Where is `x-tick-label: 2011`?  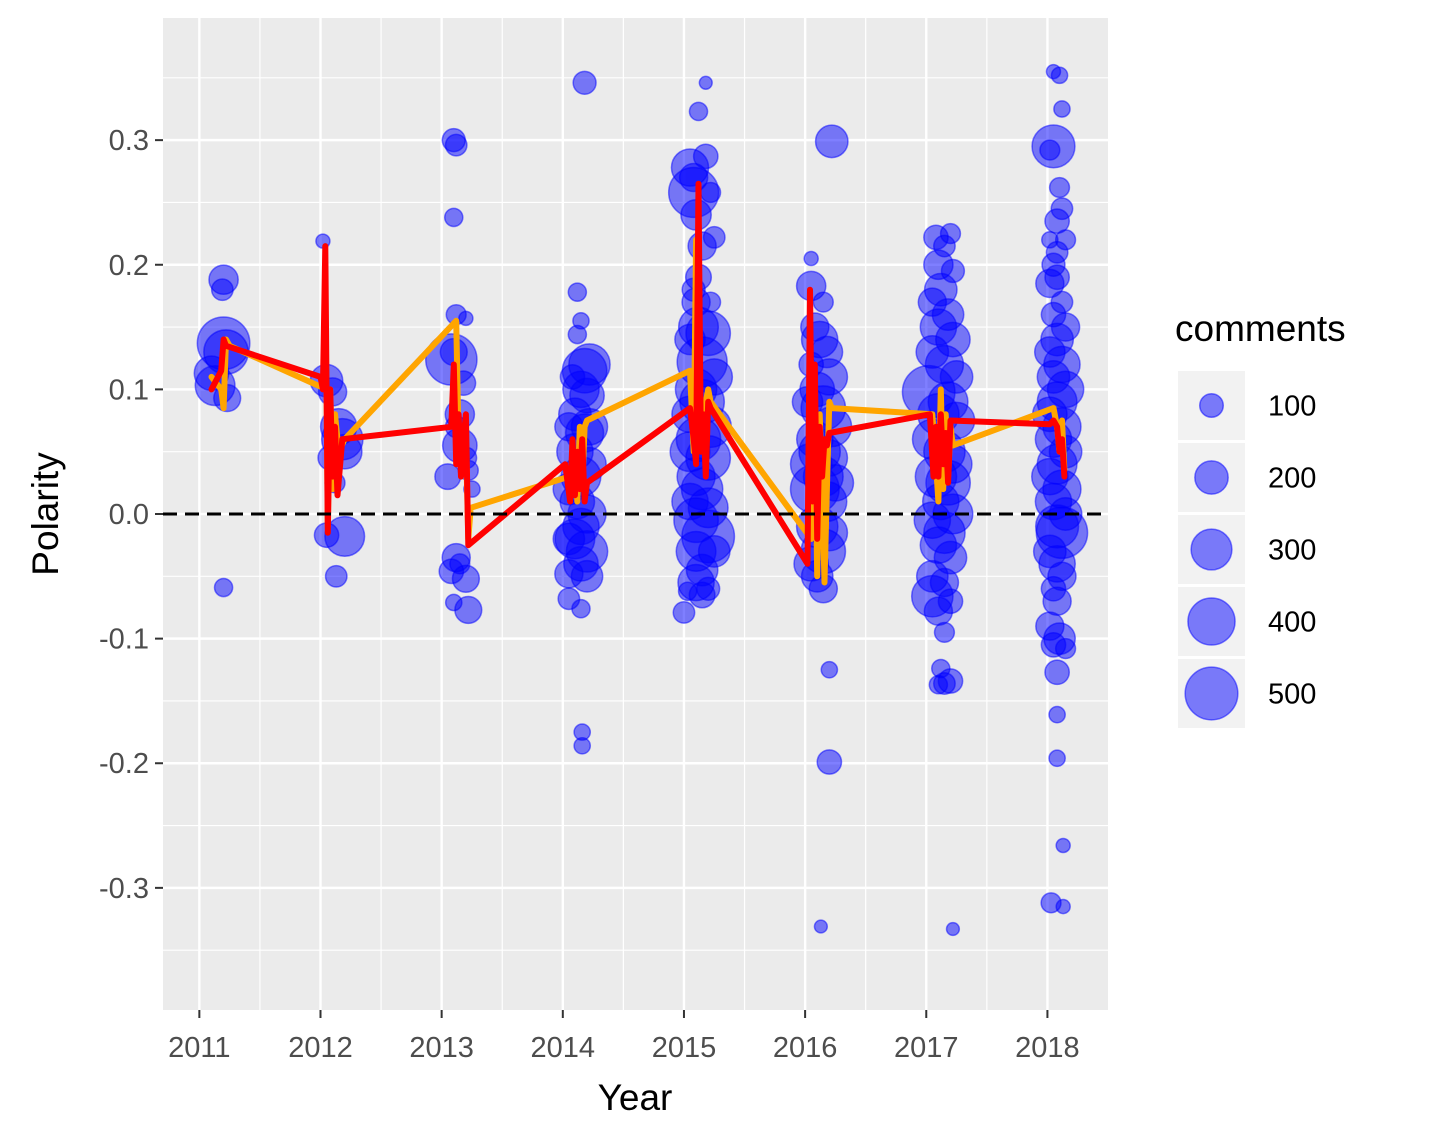
x-tick-label: 2011 is located at coordinates (199, 1048).